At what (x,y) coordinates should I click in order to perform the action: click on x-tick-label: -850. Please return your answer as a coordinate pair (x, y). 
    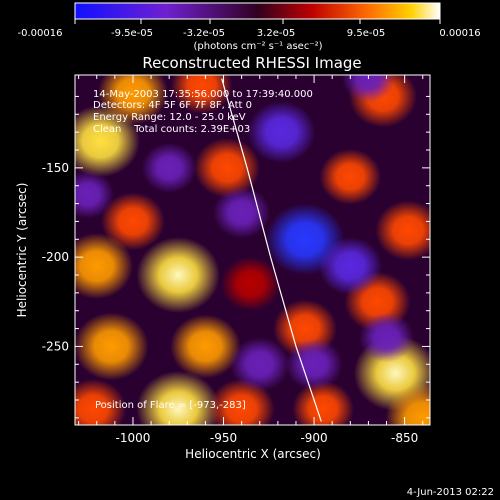
    Looking at the image, I should click on (404, 438).